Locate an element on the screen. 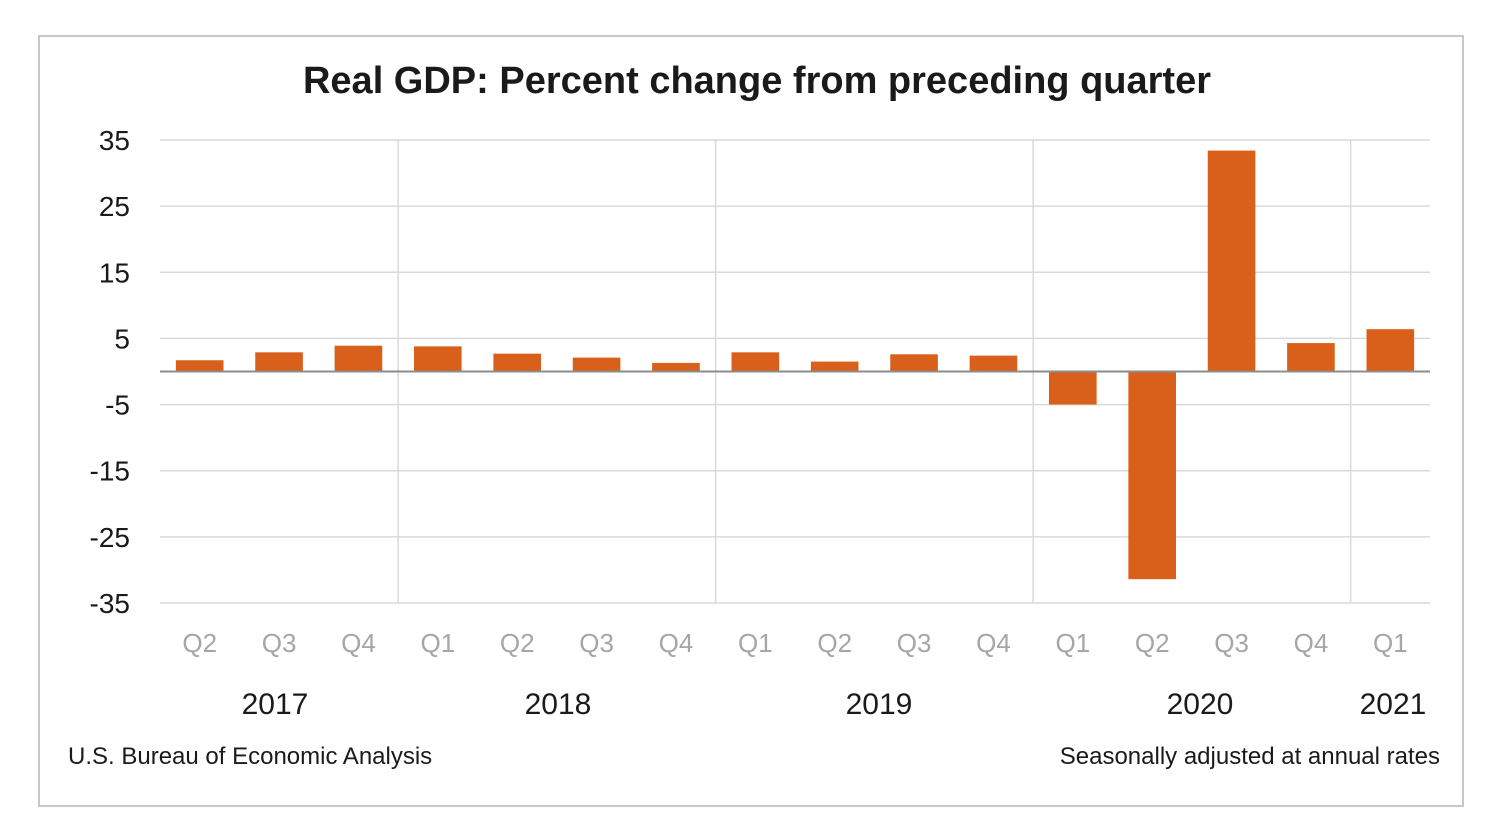 The image size is (1500, 837). y-tick-label: 25 is located at coordinates (114, 206).